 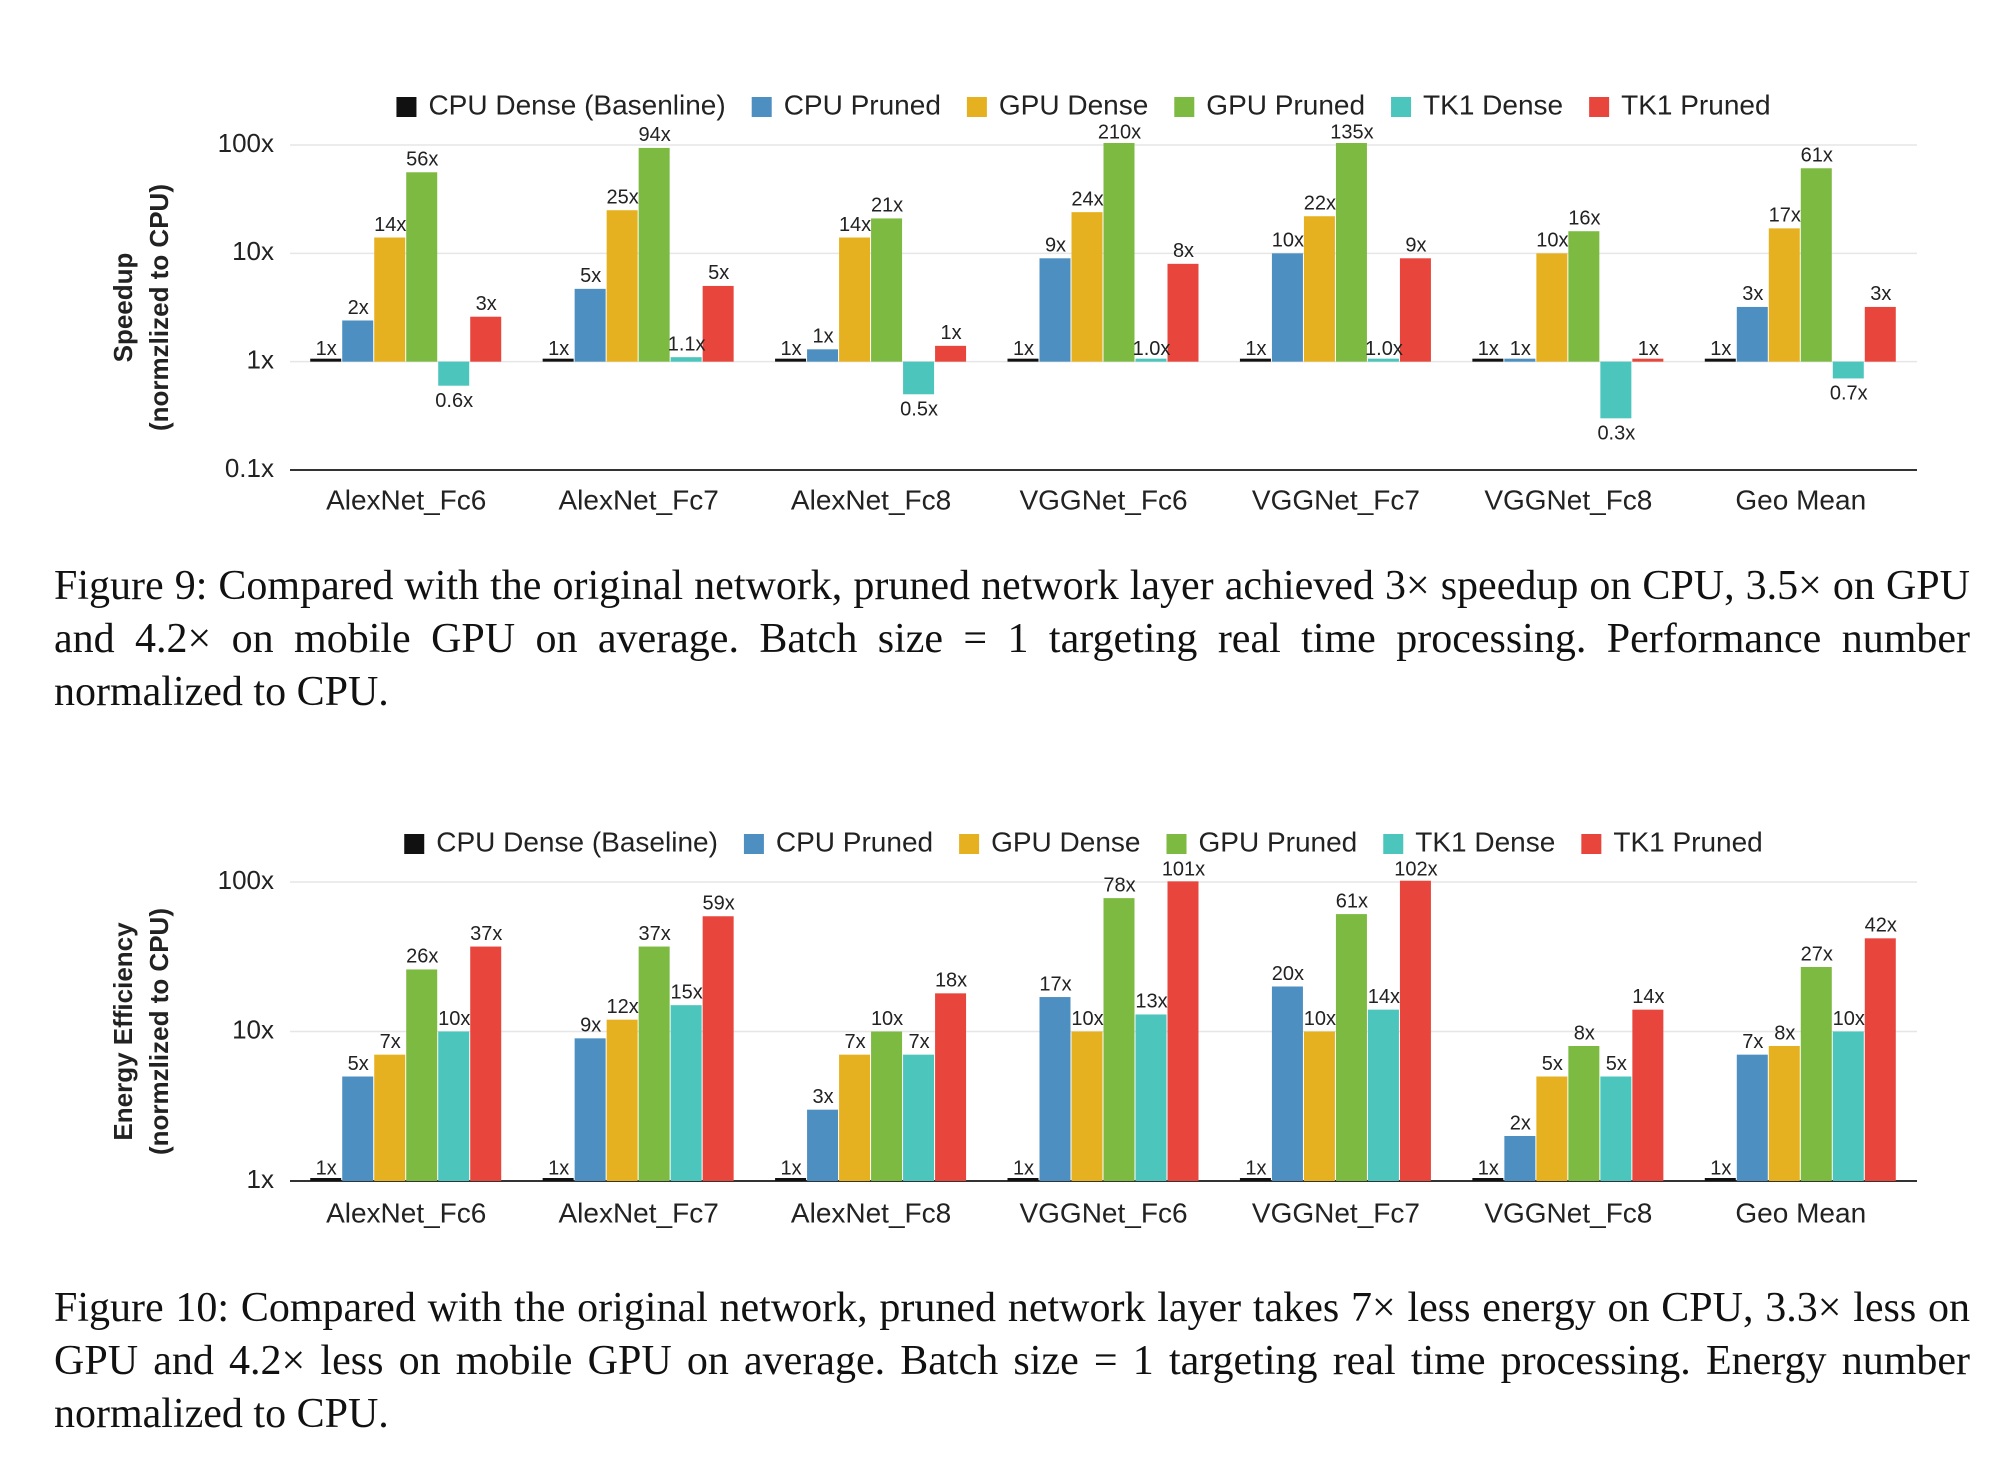 I want to click on legend-label: CPU Dense (Baseline), so click(x=577, y=841).